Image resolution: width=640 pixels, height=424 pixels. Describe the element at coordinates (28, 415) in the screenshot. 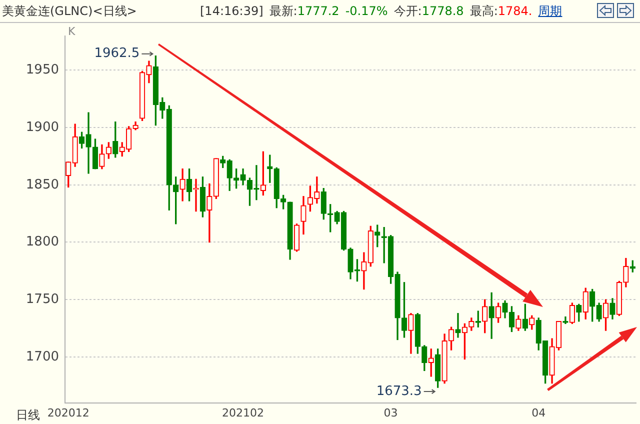

I see `text: 日线` at that location.